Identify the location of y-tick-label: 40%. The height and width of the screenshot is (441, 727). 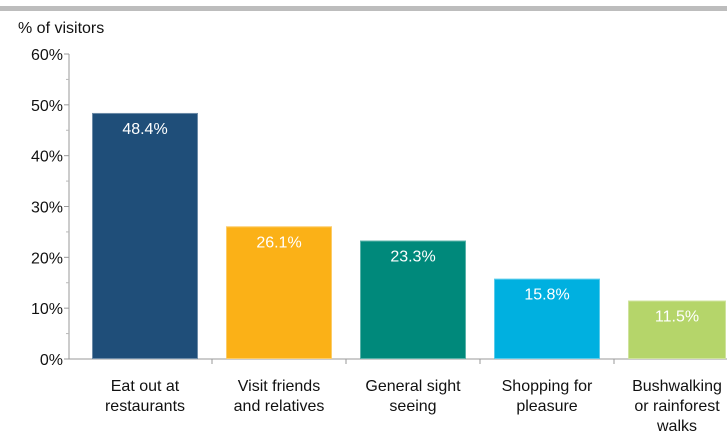
(47, 157).